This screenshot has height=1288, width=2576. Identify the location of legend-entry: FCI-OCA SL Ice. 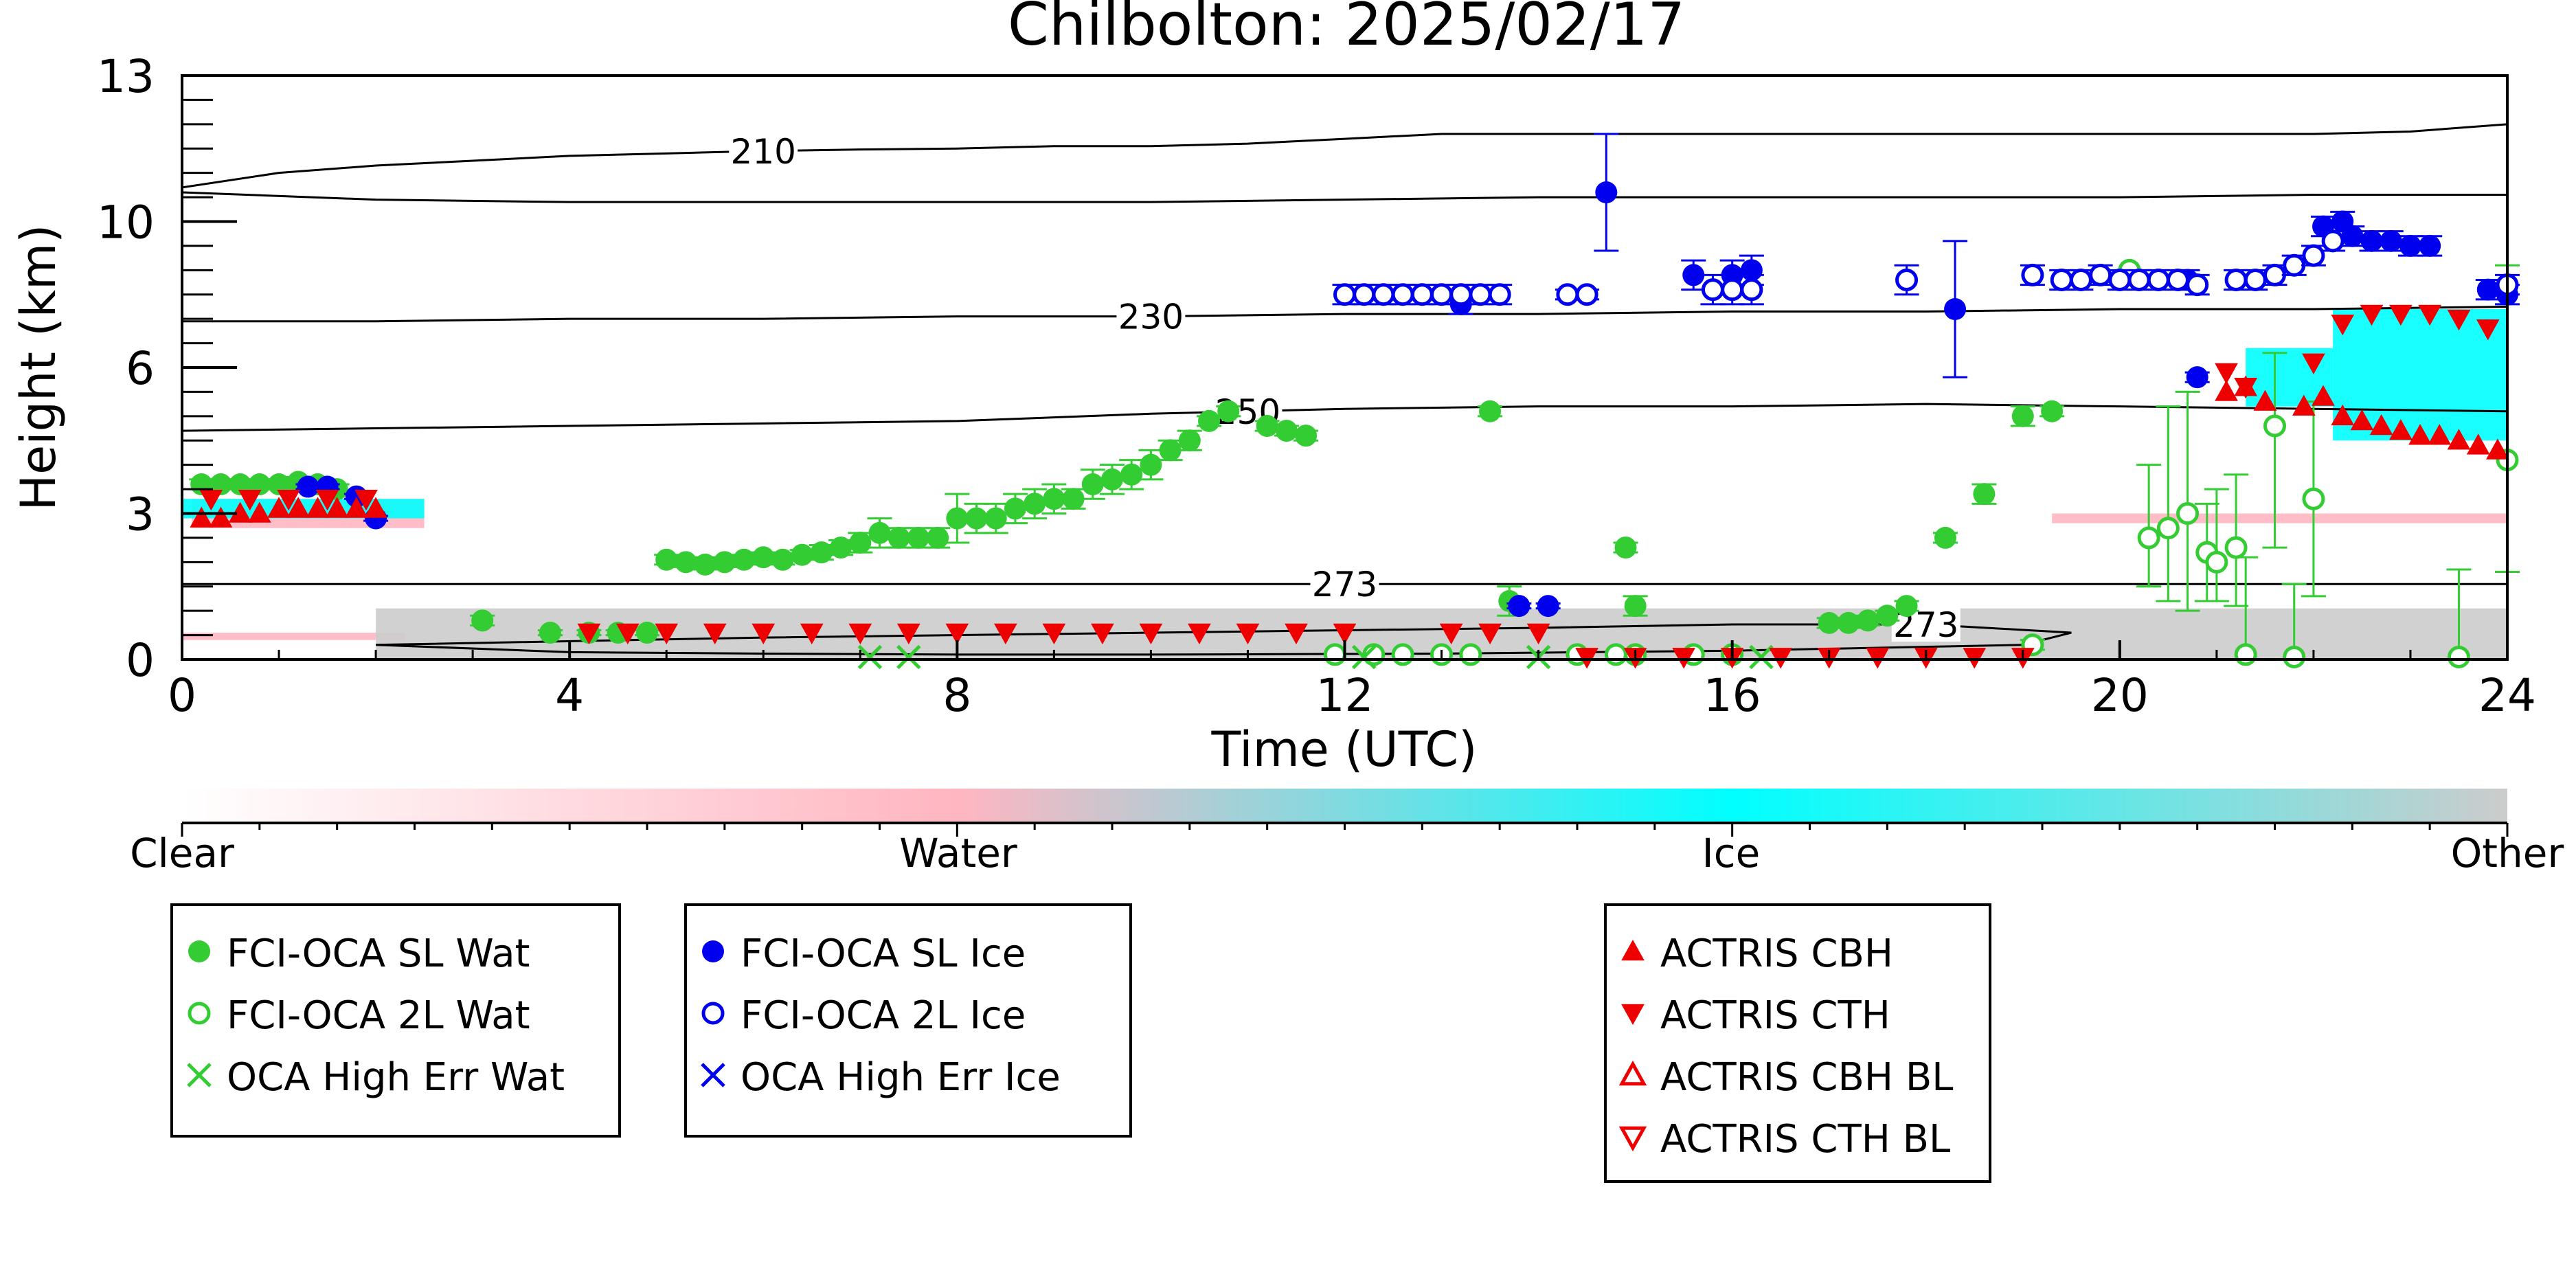
(864, 953).